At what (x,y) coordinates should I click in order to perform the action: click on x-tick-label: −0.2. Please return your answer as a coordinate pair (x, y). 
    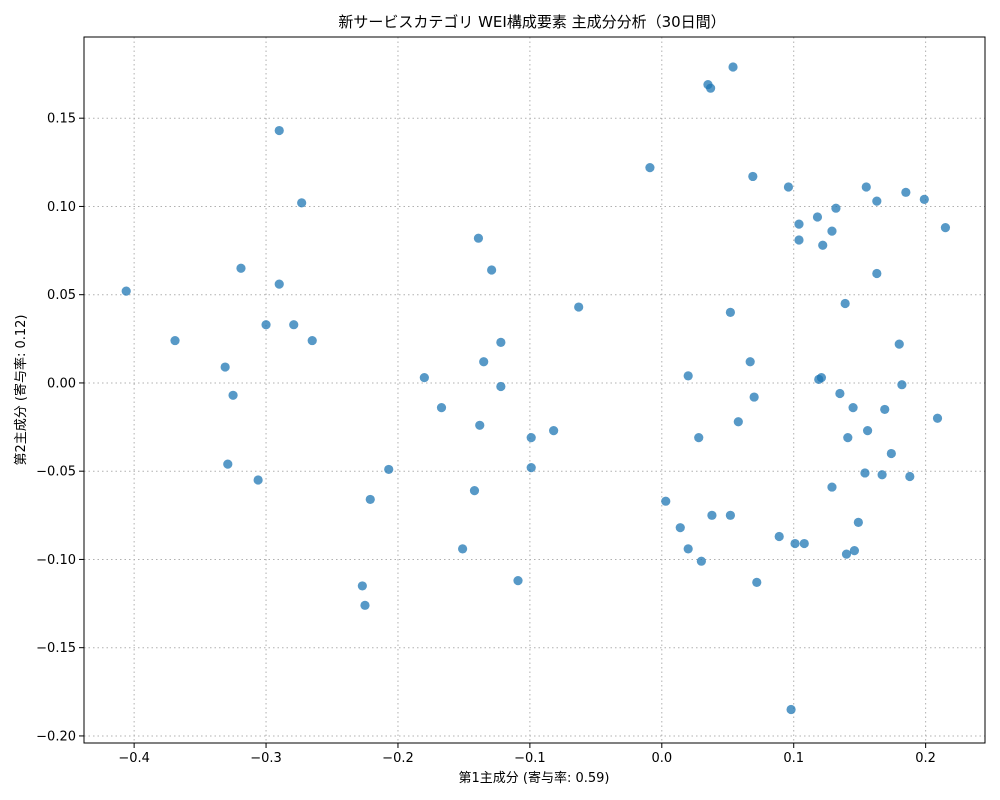
    Looking at the image, I should click on (398, 758).